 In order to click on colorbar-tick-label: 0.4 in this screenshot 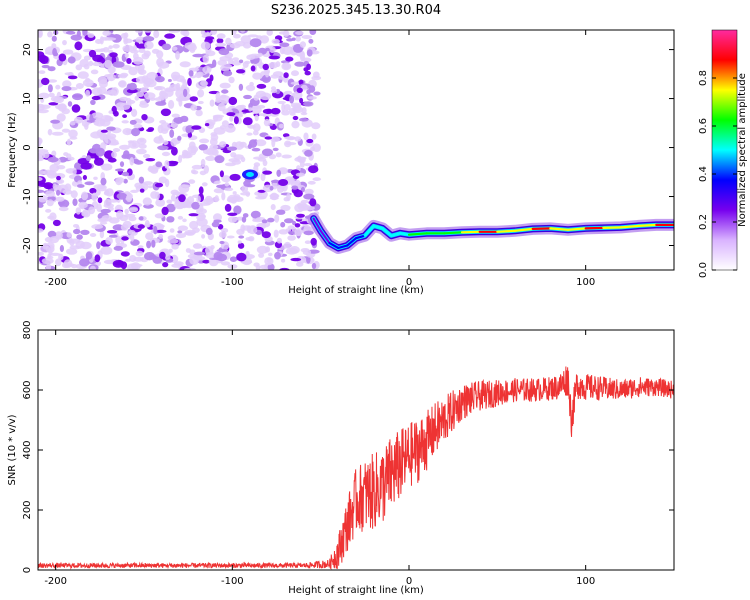, I will do `click(703, 174)`.